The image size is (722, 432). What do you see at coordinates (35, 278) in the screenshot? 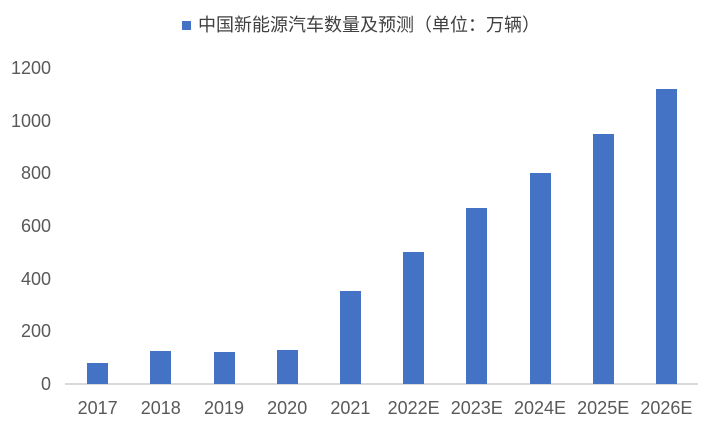
I see `y-axis-label: 400` at bounding box center [35, 278].